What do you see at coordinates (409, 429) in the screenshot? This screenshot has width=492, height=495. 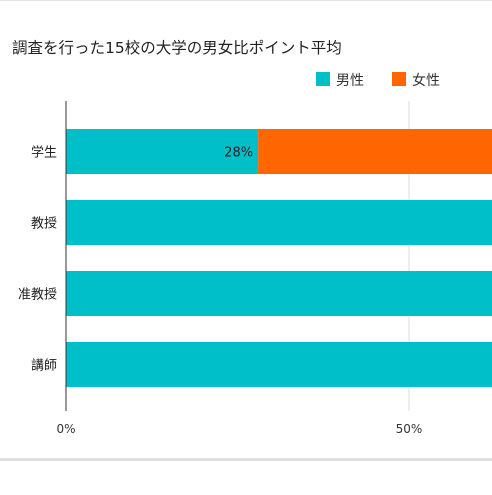 I see `x-tick-label: 50%` at bounding box center [409, 429].